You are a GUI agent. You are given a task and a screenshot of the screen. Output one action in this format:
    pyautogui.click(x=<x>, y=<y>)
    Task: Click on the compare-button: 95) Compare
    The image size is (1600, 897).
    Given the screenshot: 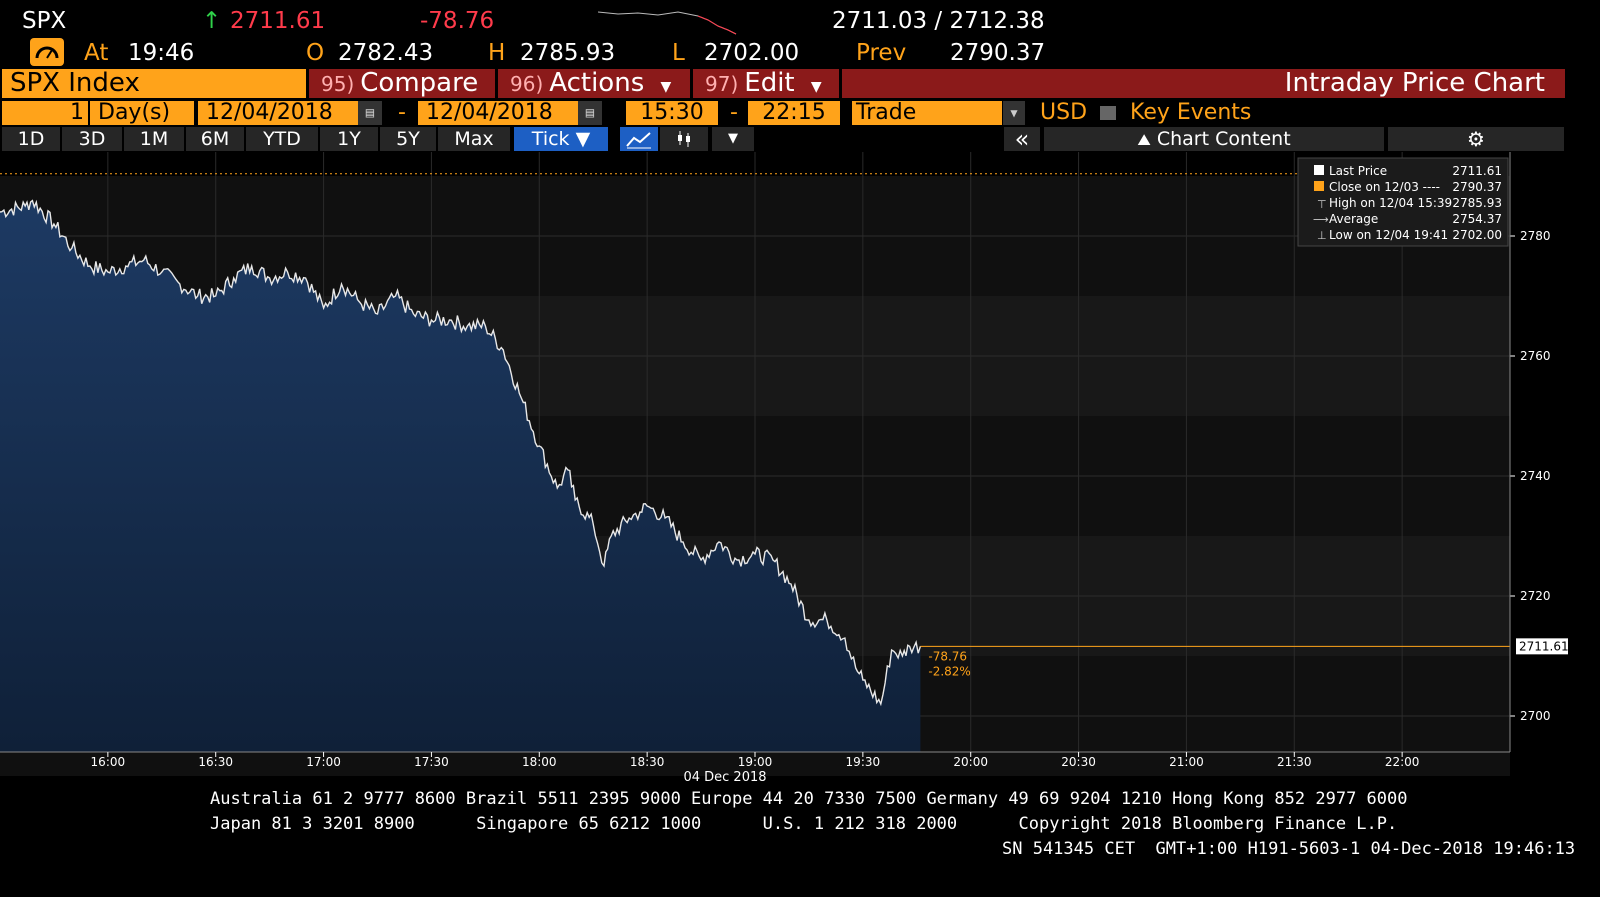 What is the action you would take?
    pyautogui.click(x=402, y=83)
    